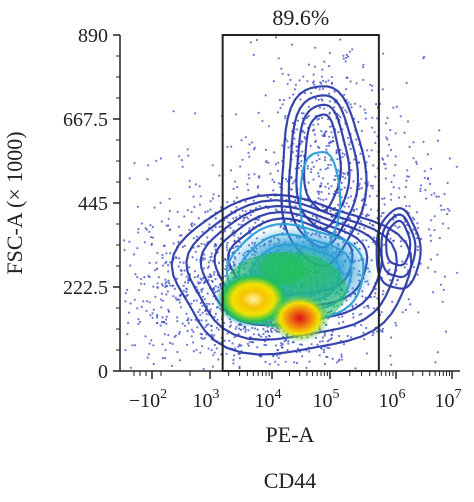 The width and height of the screenshot is (474, 502). Describe the element at coordinates (14, 202) in the screenshot. I see `y-axis-title: FSC-A (× 1000)` at that location.